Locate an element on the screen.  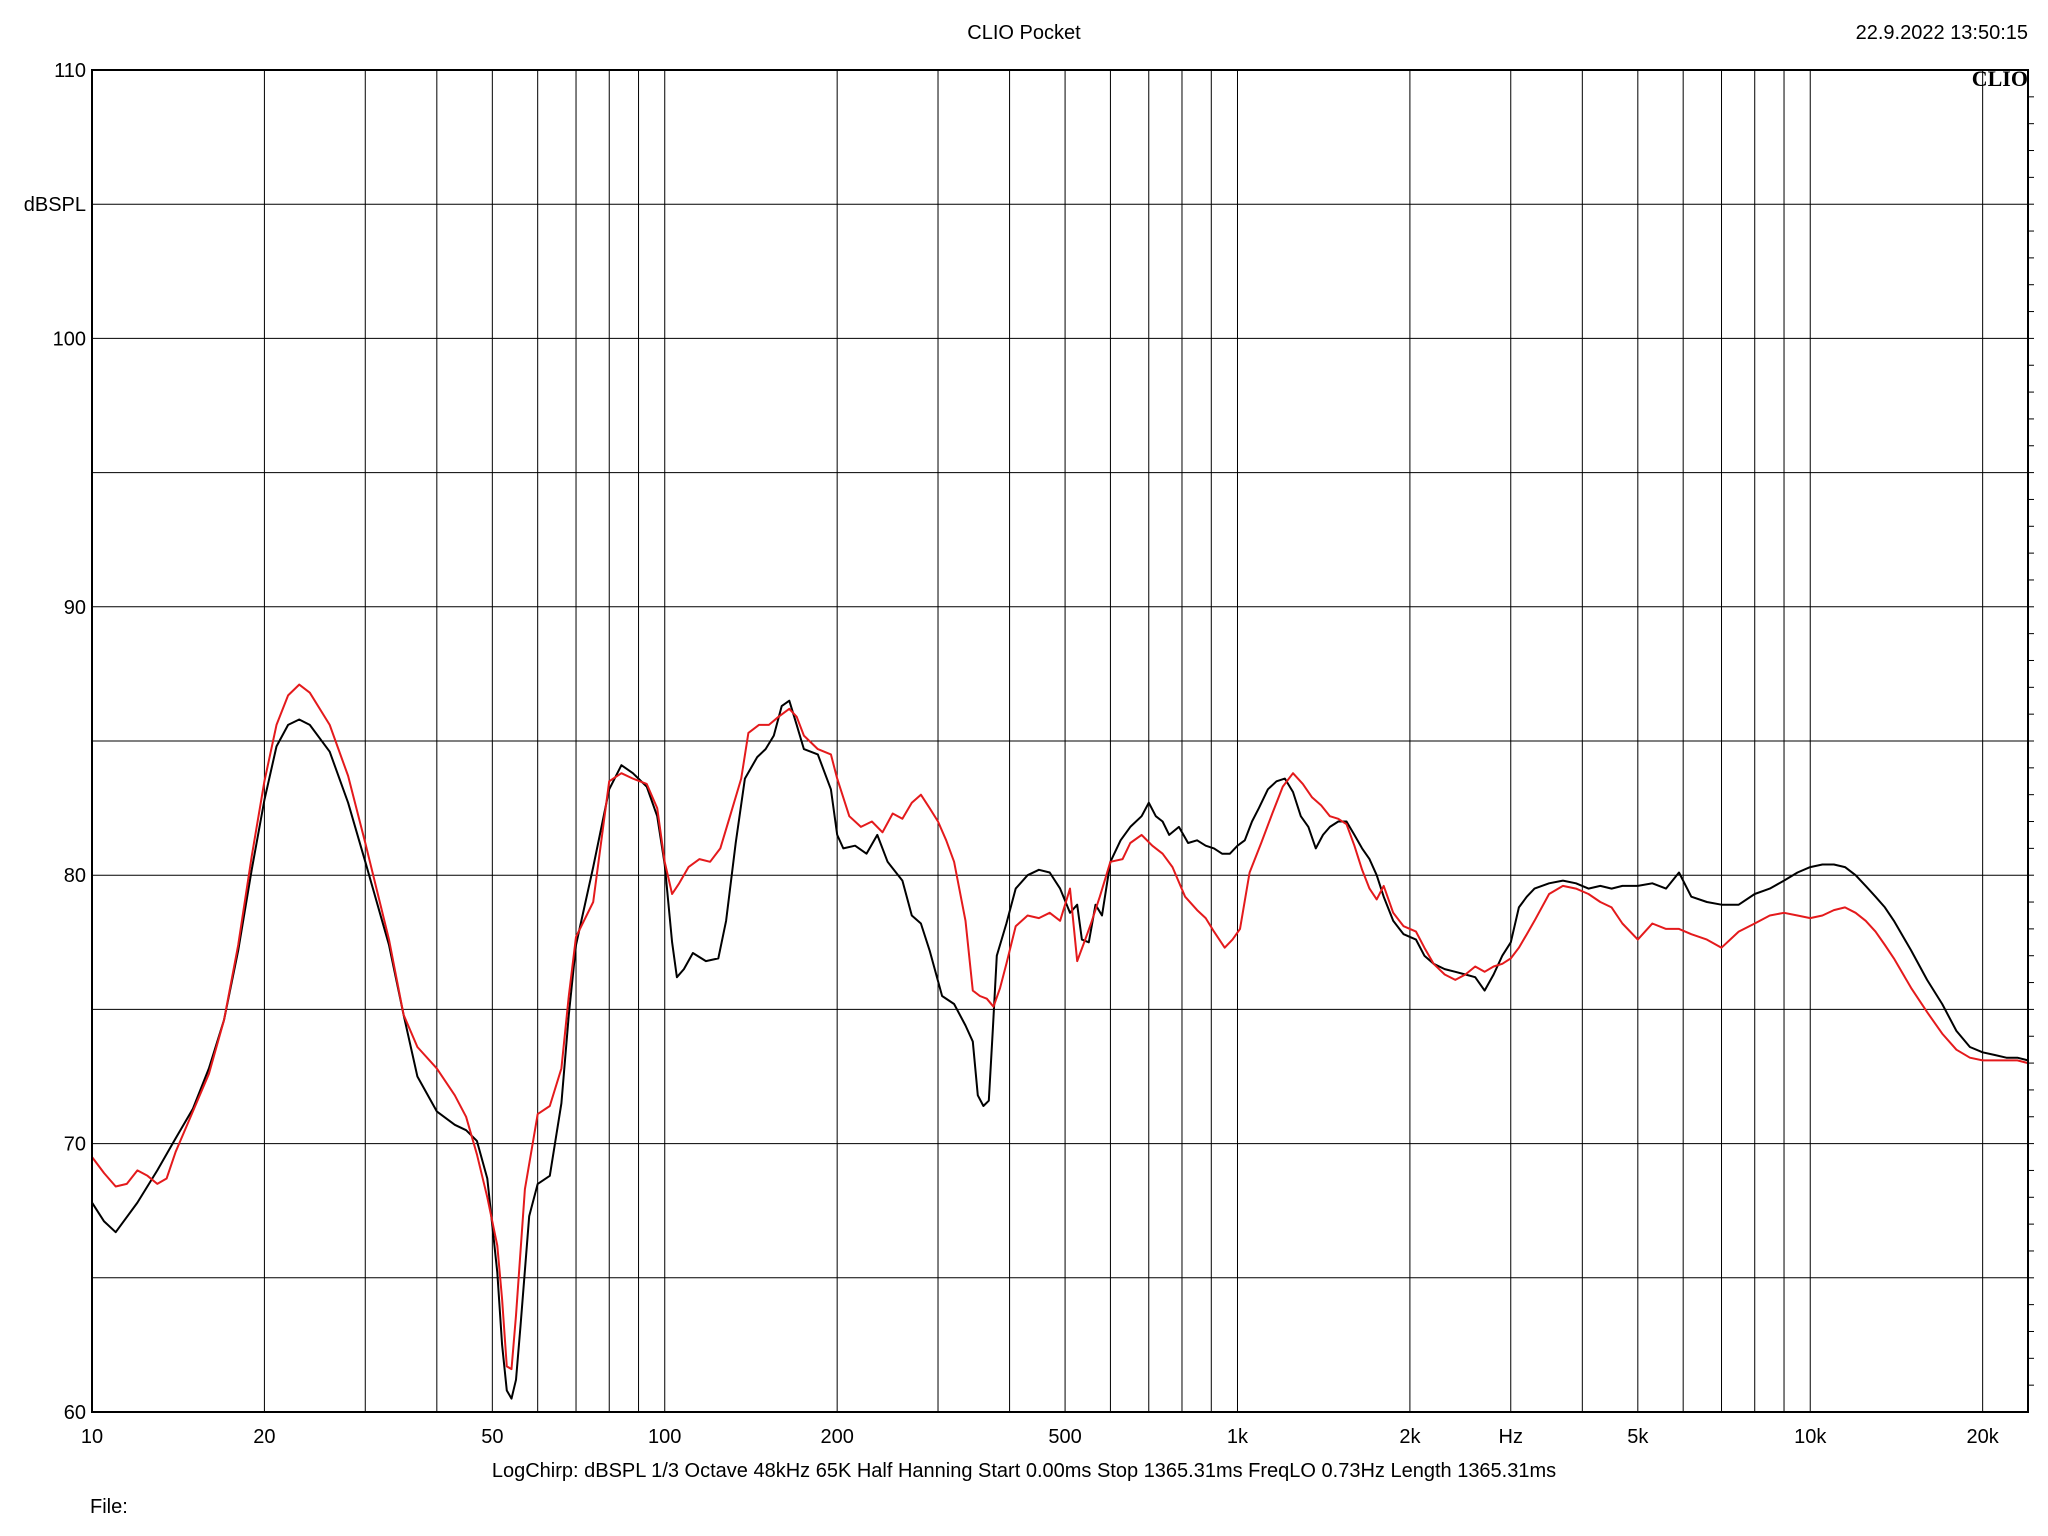
y-tick-label: 60 is located at coordinates (75, 1413).